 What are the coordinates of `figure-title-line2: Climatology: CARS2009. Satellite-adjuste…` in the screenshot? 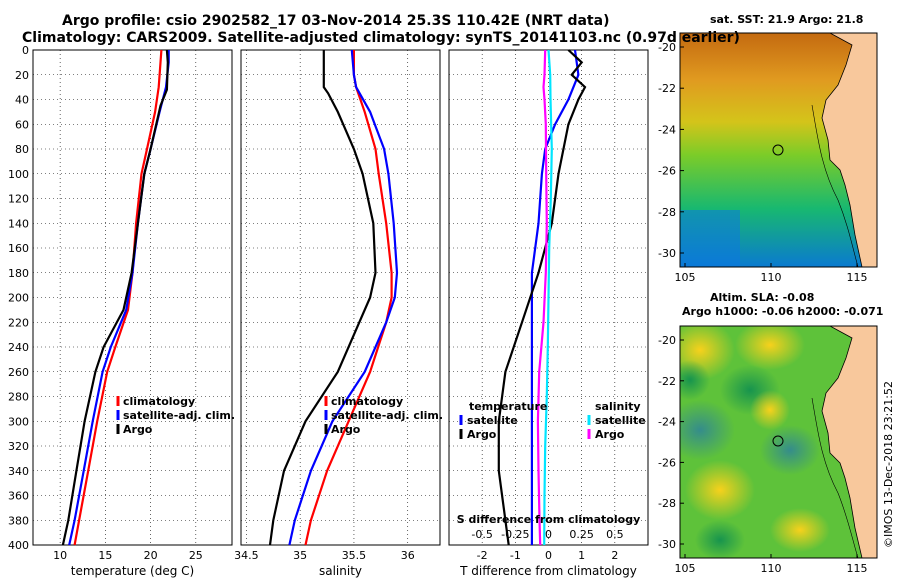 It's located at (381, 38).